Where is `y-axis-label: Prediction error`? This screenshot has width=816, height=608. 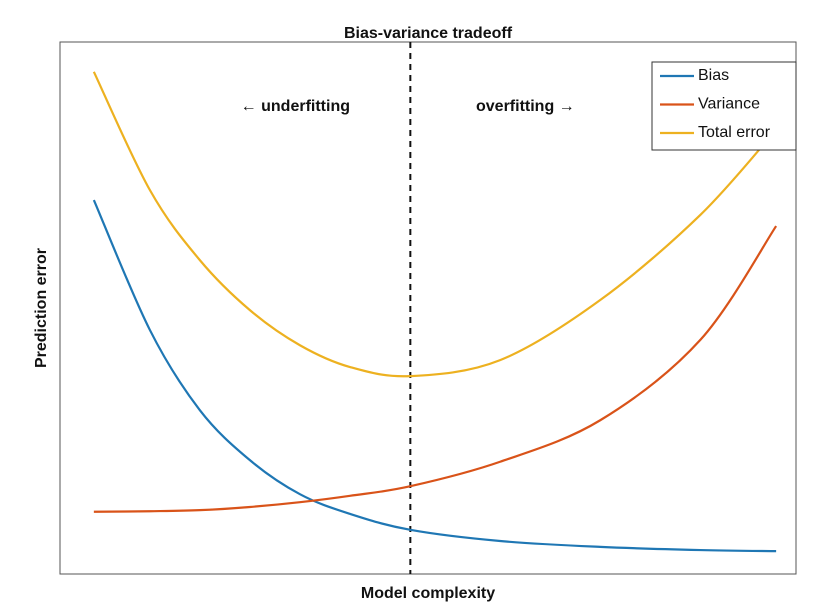
y-axis-label: Prediction error is located at coordinates (41, 308).